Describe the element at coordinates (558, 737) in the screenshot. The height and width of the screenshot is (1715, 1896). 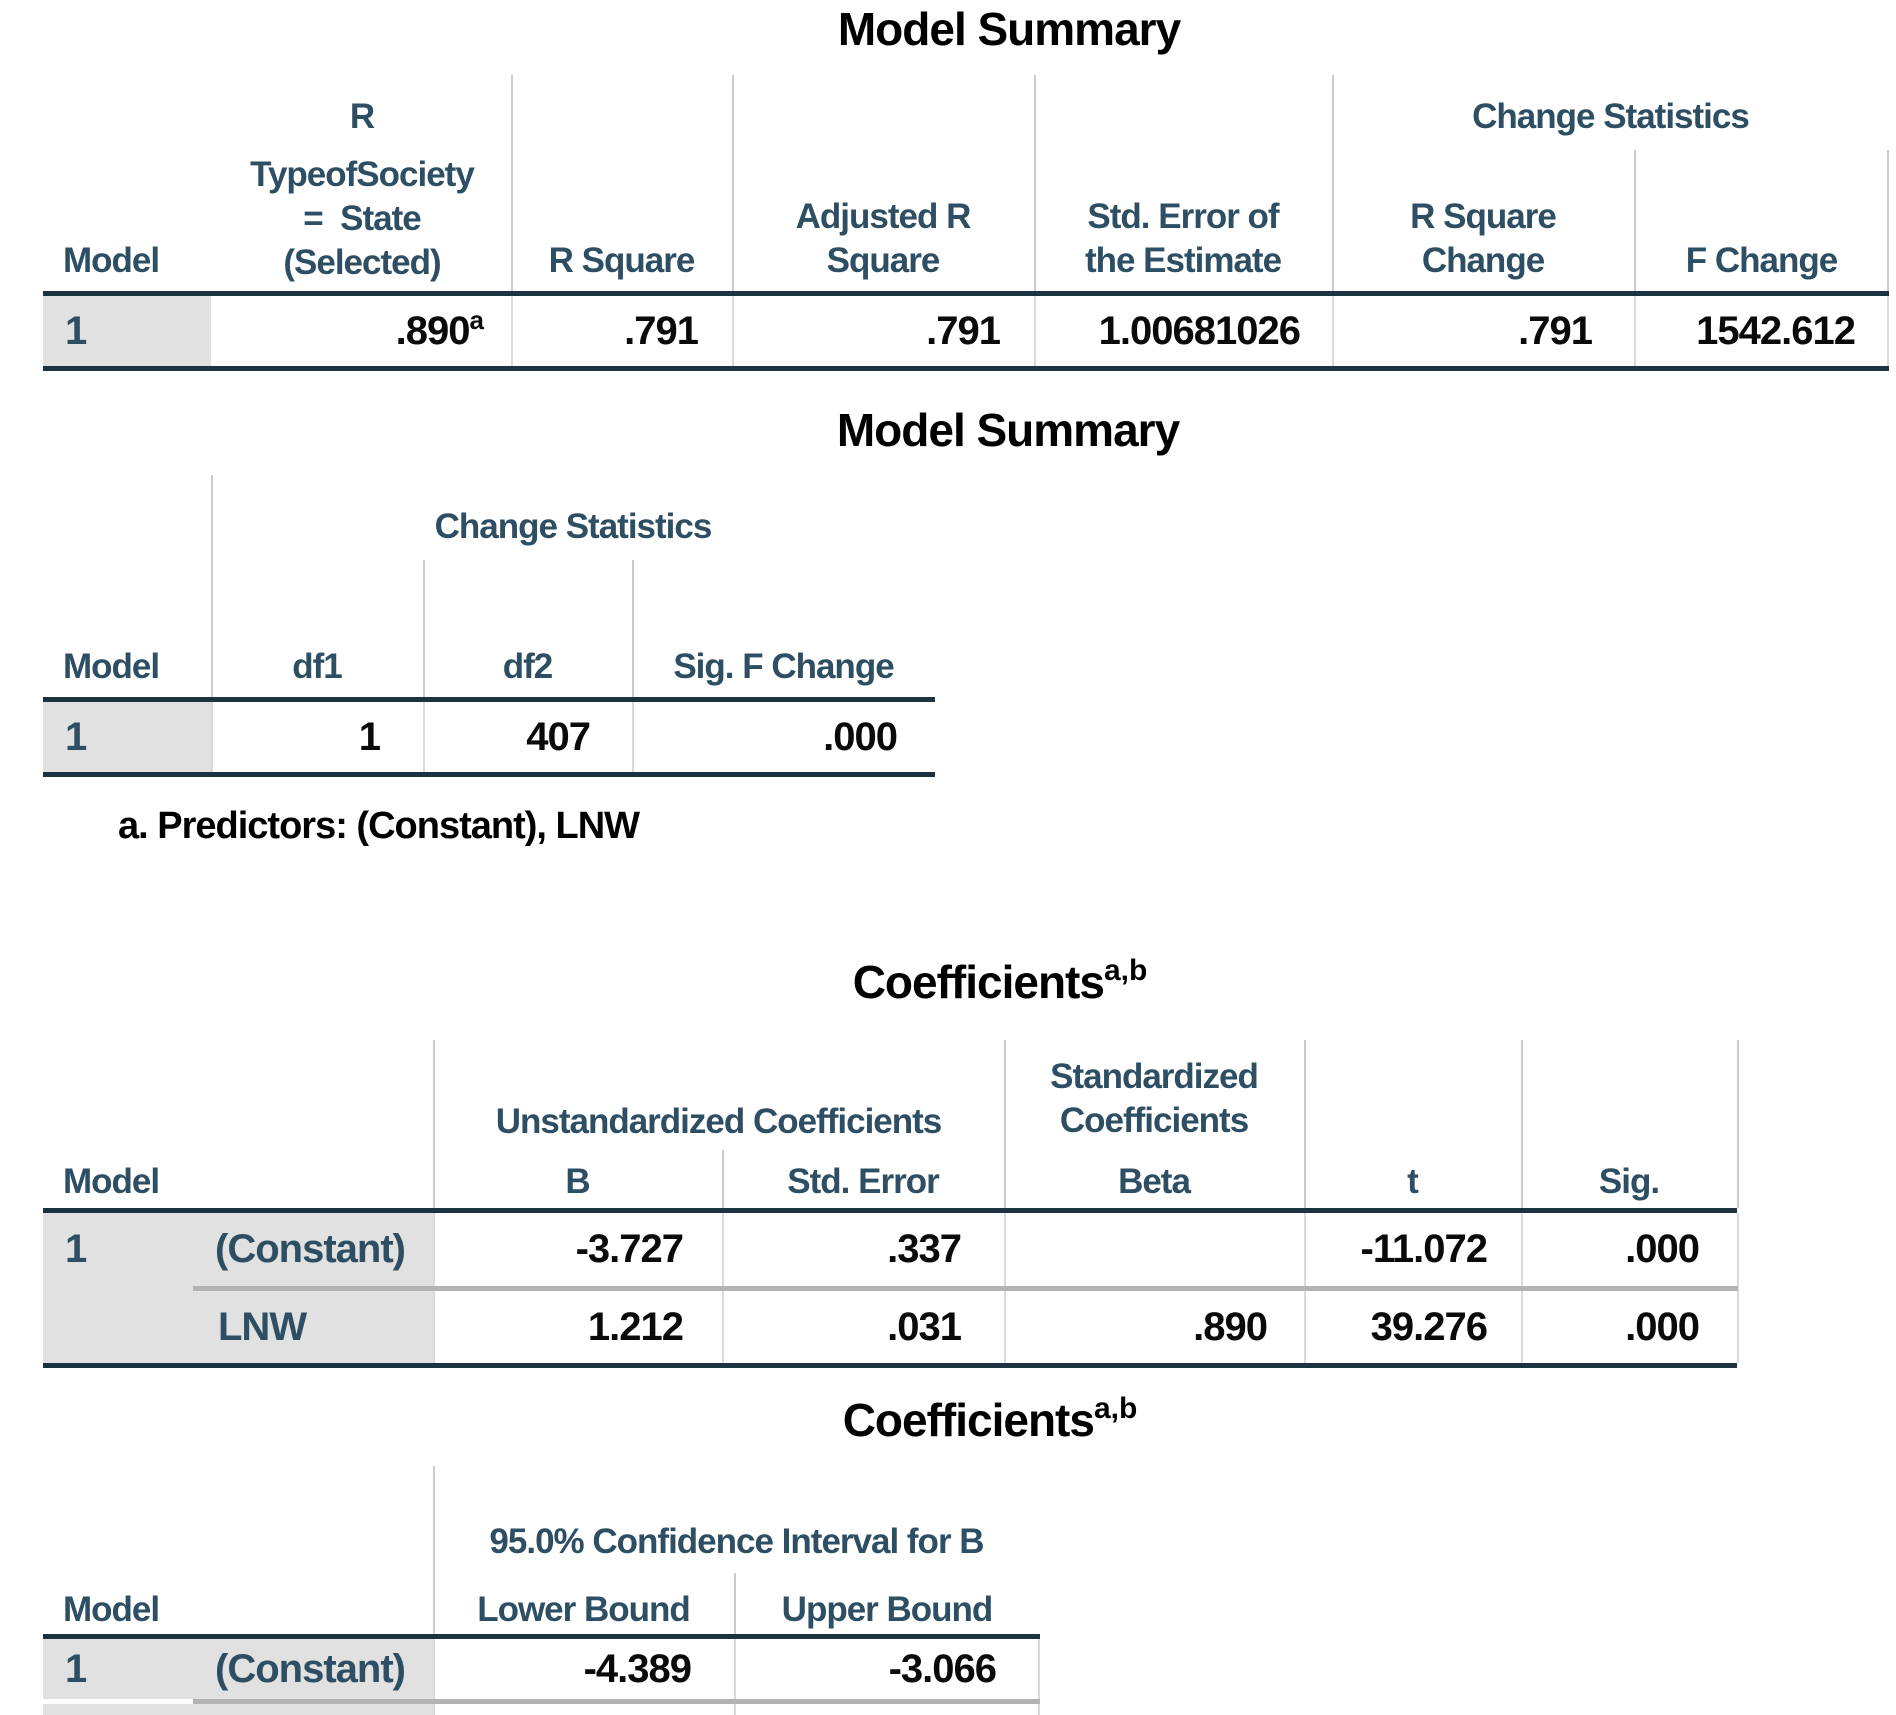
I see `df2-value: 407` at that location.